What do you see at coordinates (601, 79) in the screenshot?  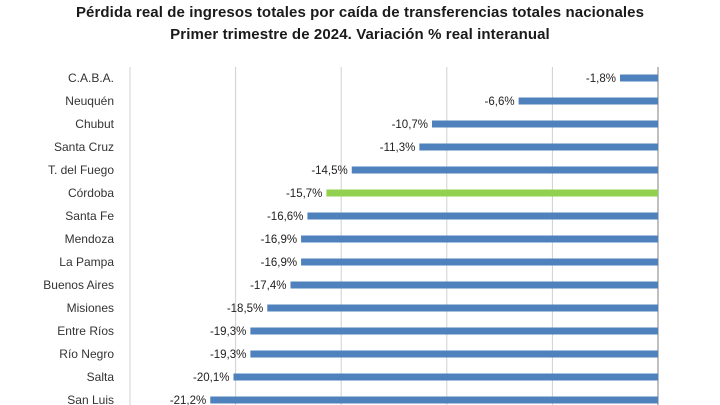 I see `data-label: -1,8%` at bounding box center [601, 79].